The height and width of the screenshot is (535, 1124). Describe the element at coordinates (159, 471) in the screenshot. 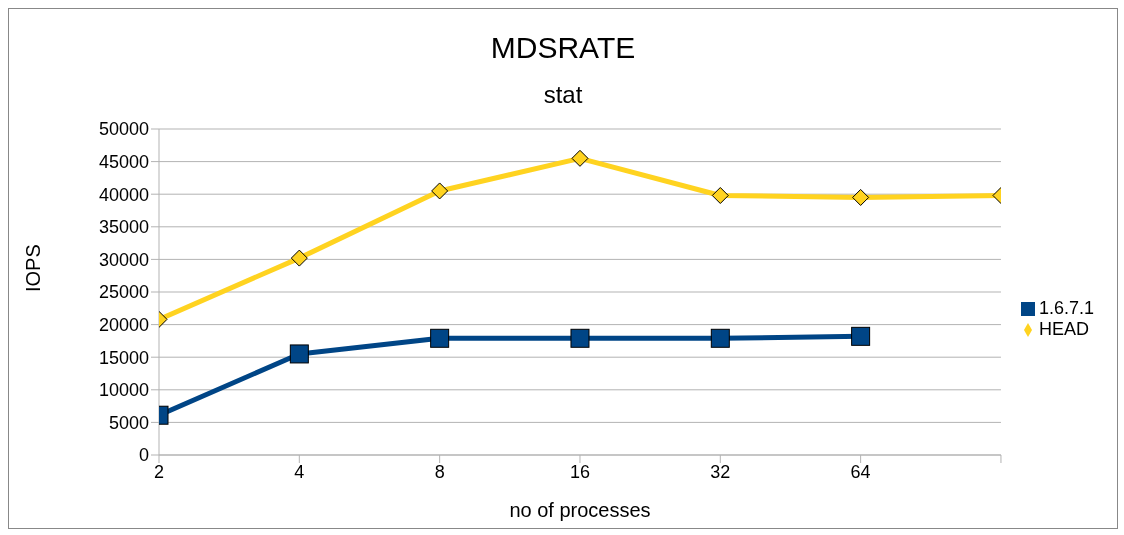

I see `x-tick-label: 2` at that location.